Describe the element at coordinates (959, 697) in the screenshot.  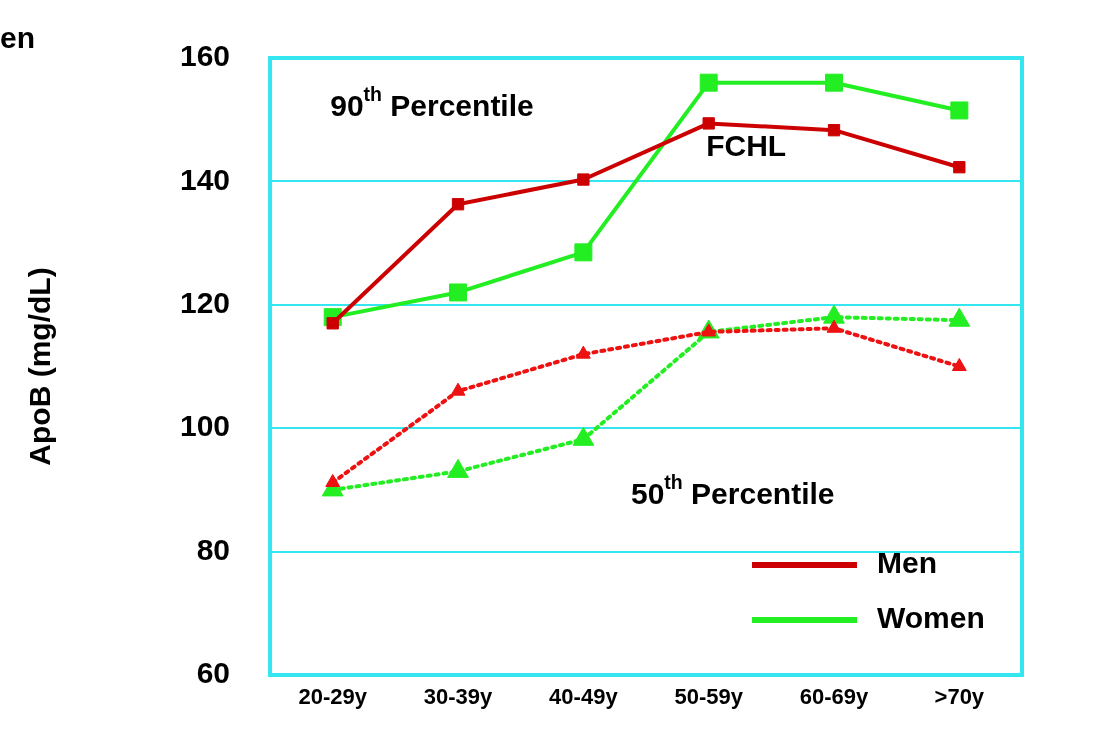
I see `x-tick-label: >70y` at that location.